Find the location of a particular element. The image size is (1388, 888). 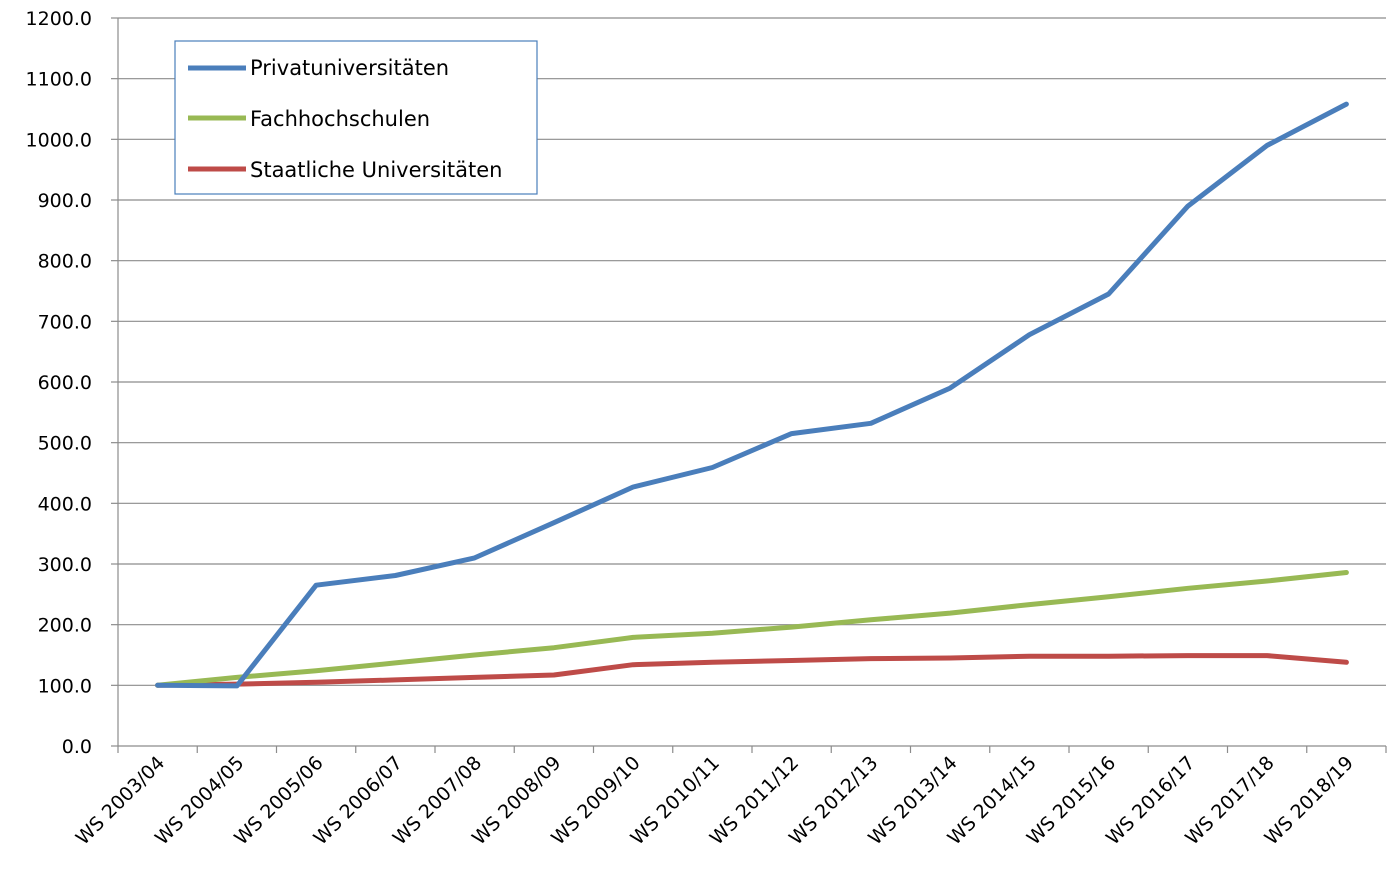

y-tick-label: 1200.0 is located at coordinates (59, 19).